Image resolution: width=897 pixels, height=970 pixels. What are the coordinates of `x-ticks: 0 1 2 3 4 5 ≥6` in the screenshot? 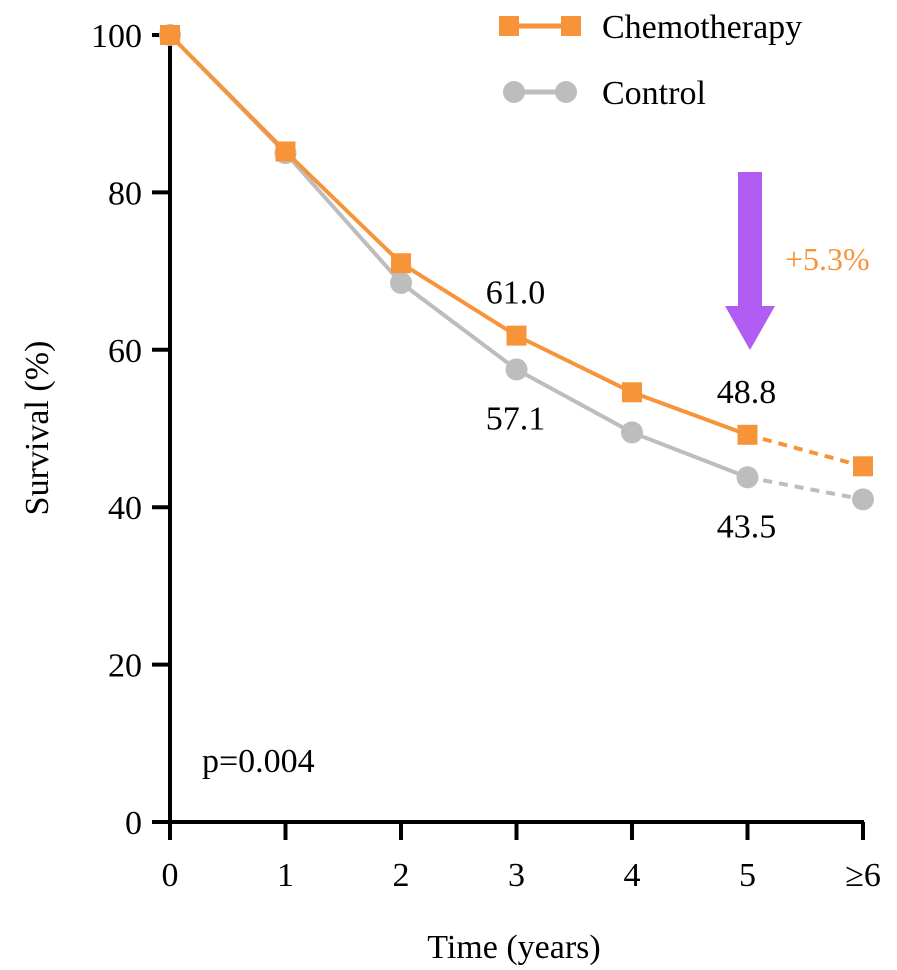 It's located at (521, 858).